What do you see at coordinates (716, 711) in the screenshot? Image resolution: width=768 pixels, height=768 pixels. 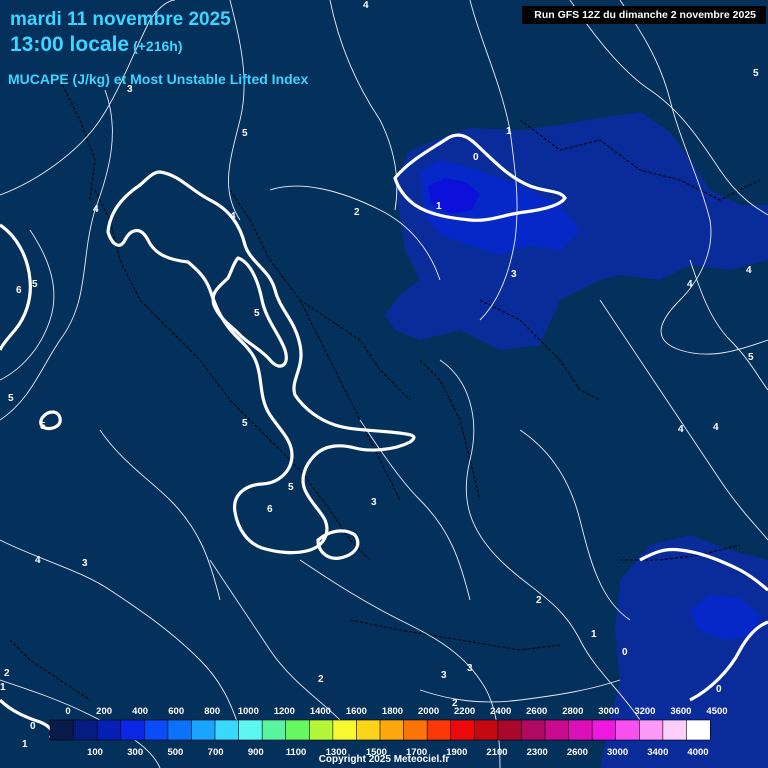 I see `colorbar-tick-label: 4500` at bounding box center [716, 711].